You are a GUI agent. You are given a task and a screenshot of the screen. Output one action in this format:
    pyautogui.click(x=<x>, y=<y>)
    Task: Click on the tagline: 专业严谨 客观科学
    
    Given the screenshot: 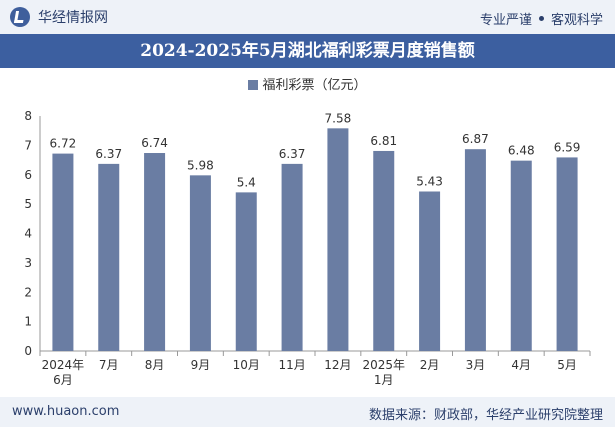 What is the action you would take?
    pyautogui.click(x=541, y=18)
    